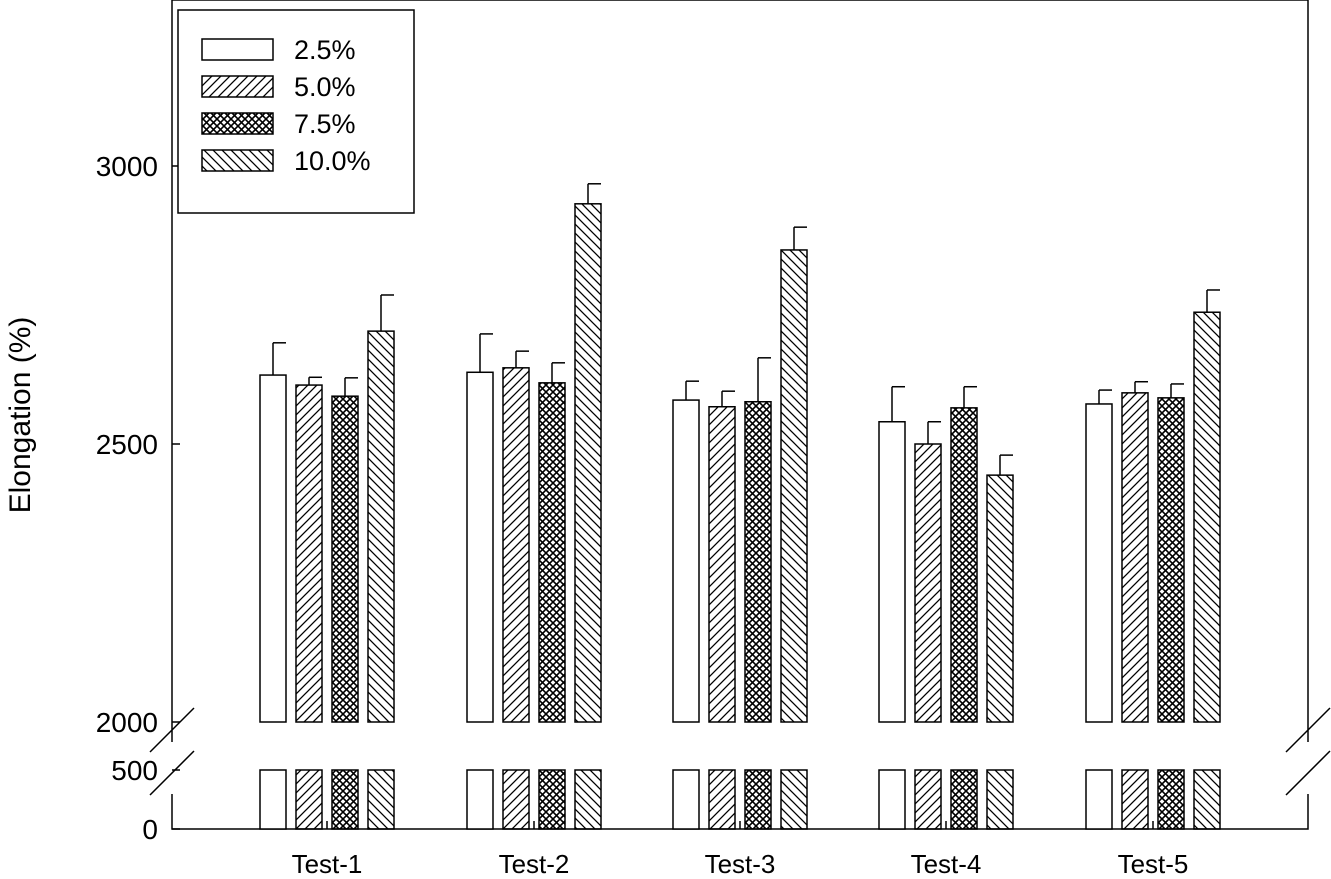 This screenshot has width=1331, height=879. Describe the element at coordinates (1171, 799) in the screenshot. I see `bar-lower-test-5-7.5%` at that location.